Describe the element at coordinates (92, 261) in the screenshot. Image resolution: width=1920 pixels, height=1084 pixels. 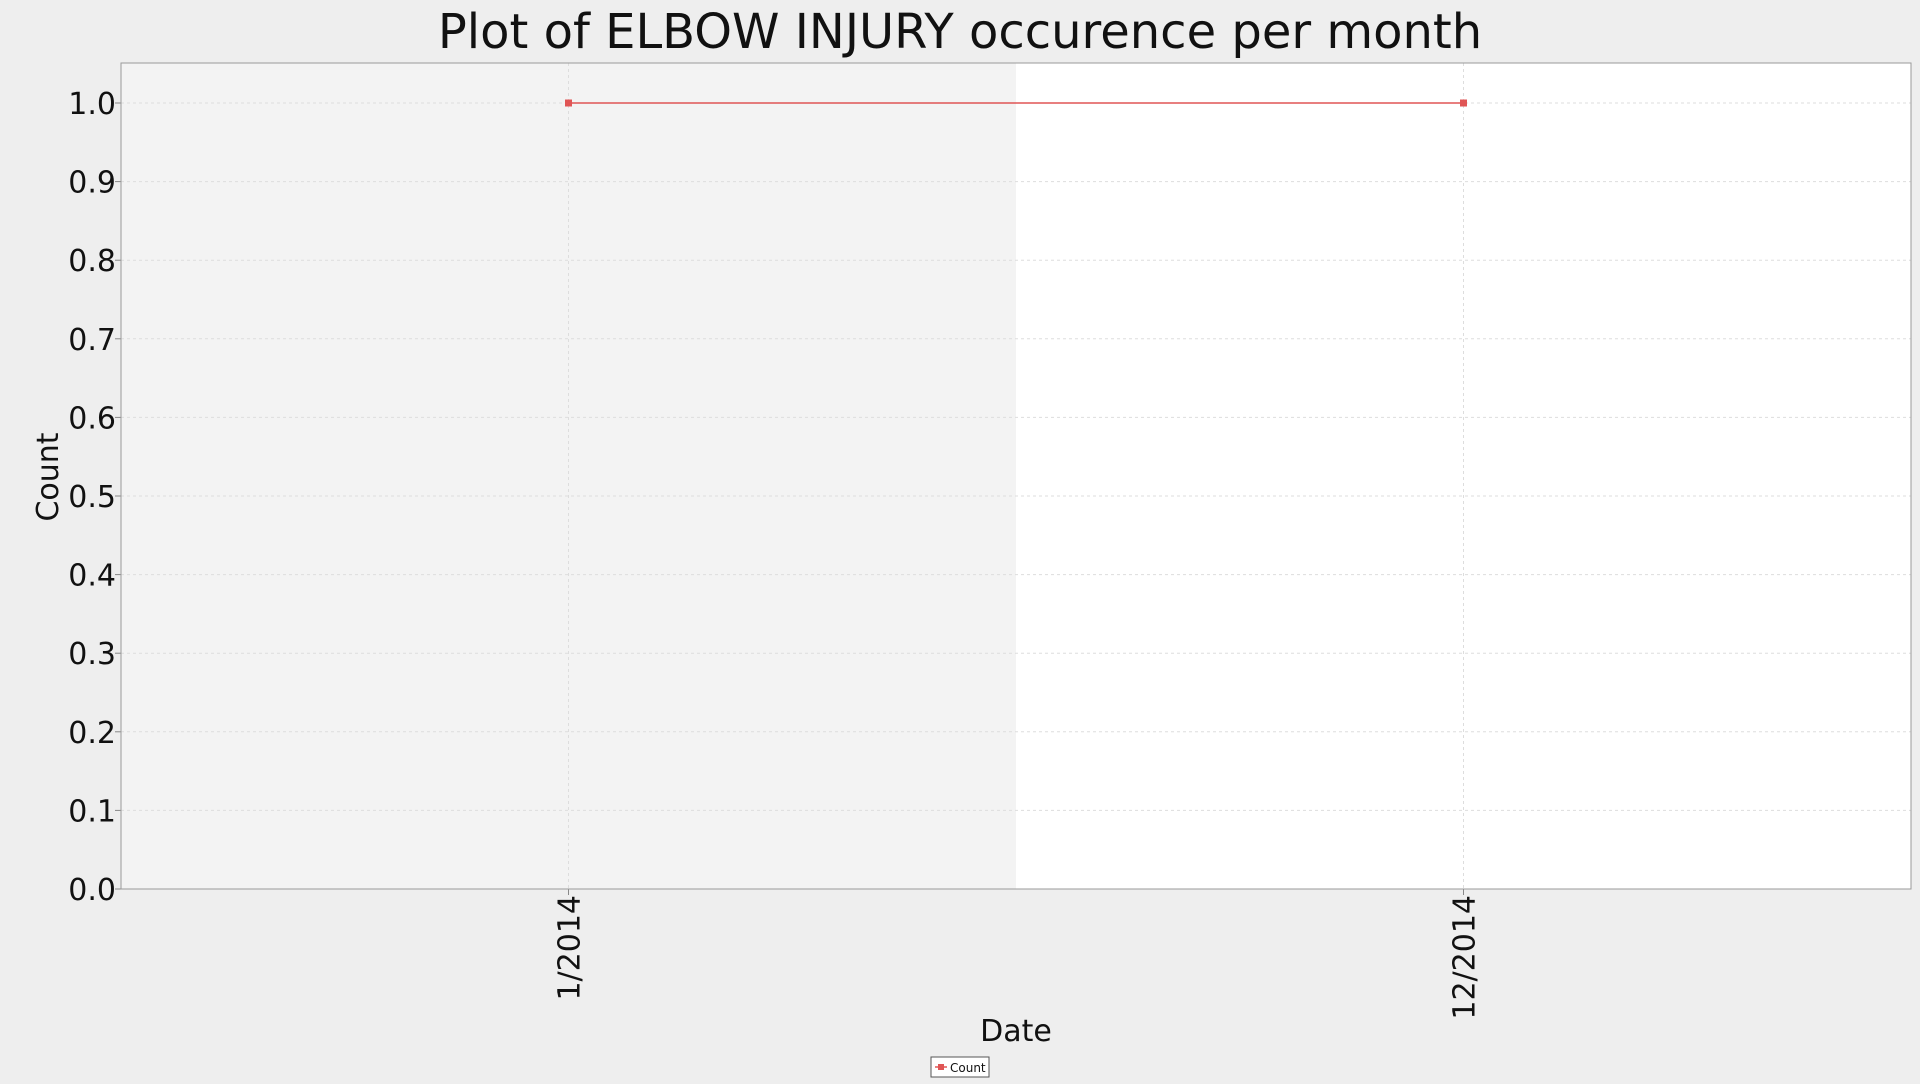
I see `y-tick-label: 0.8` at that location.